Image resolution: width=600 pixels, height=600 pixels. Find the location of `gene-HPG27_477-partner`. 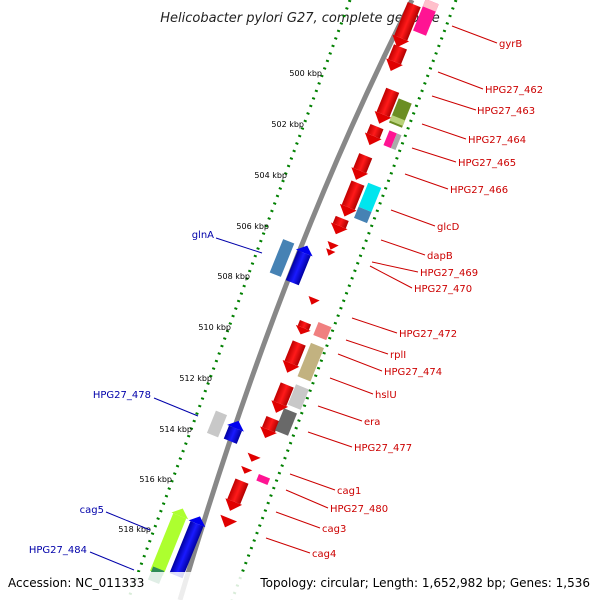

gene-HPG27_477-partner is located at coordinates (286, 422).